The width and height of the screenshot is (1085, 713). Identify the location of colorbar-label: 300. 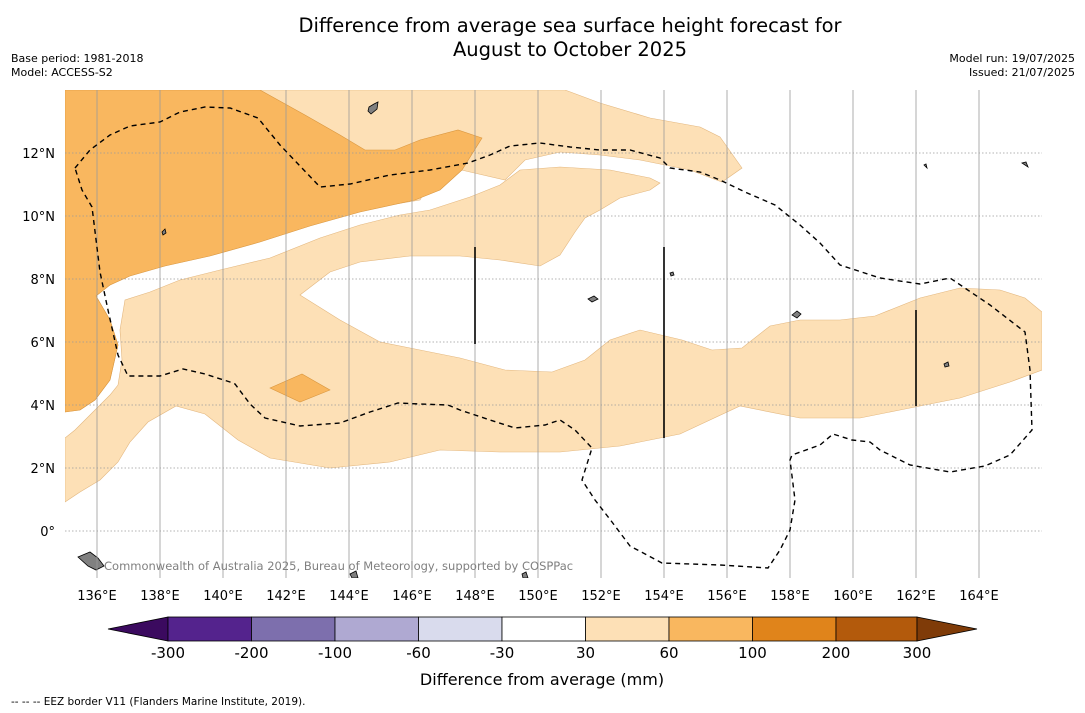
(917, 653).